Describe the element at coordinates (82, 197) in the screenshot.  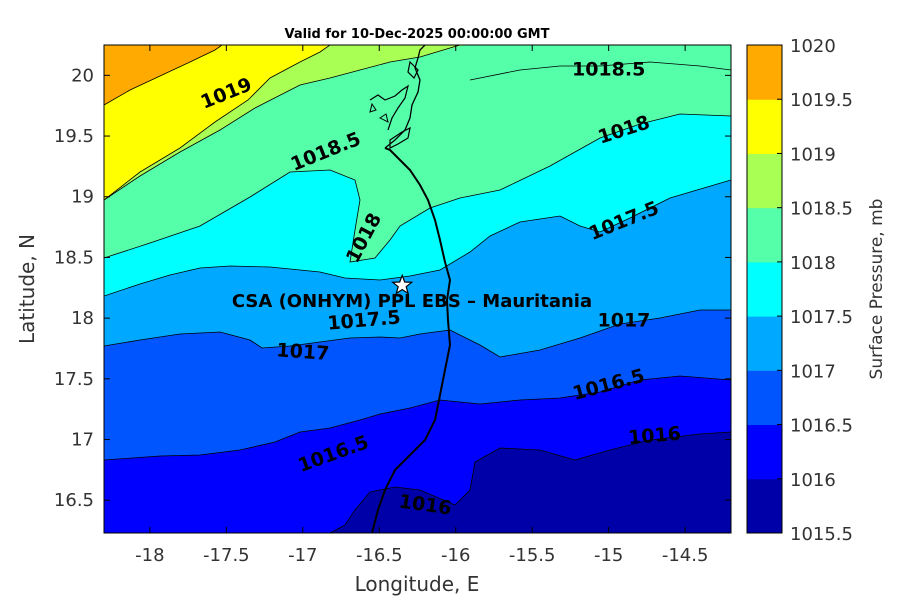
I see `y-tick-label: 19` at that location.